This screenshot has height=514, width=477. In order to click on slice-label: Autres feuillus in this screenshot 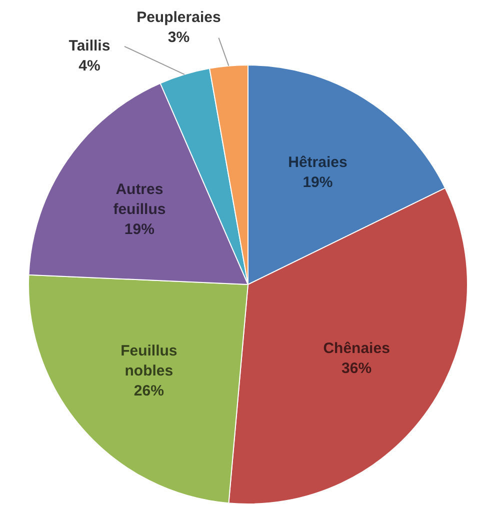, I will do `click(139, 199)`.